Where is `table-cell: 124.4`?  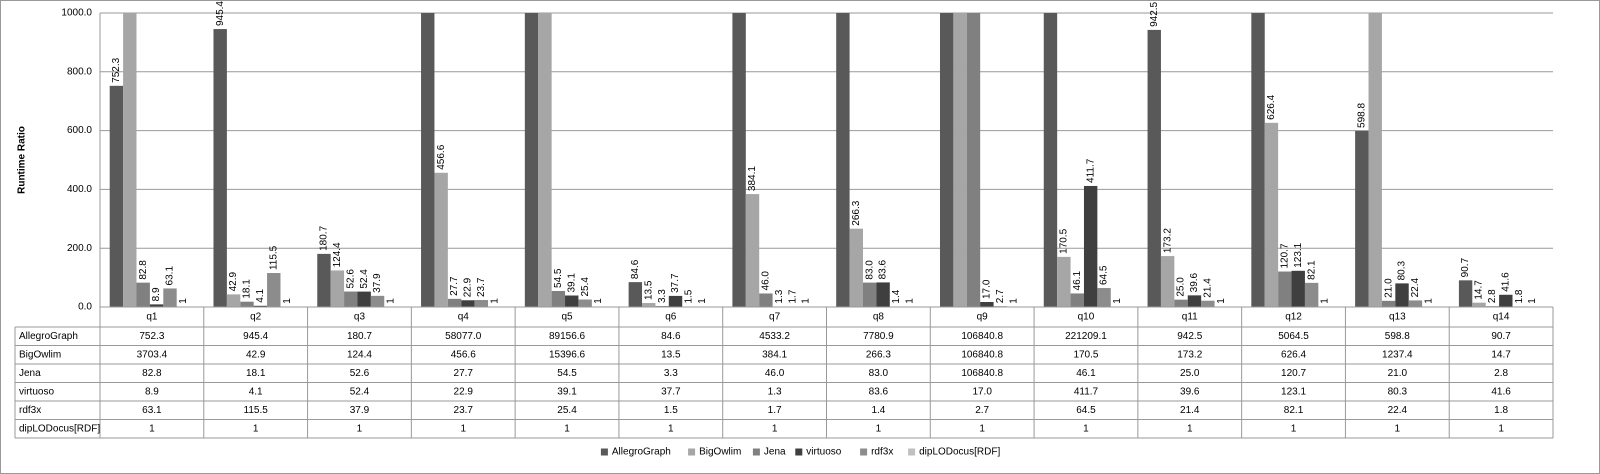 table-cell: 124.4 is located at coordinates (359, 354).